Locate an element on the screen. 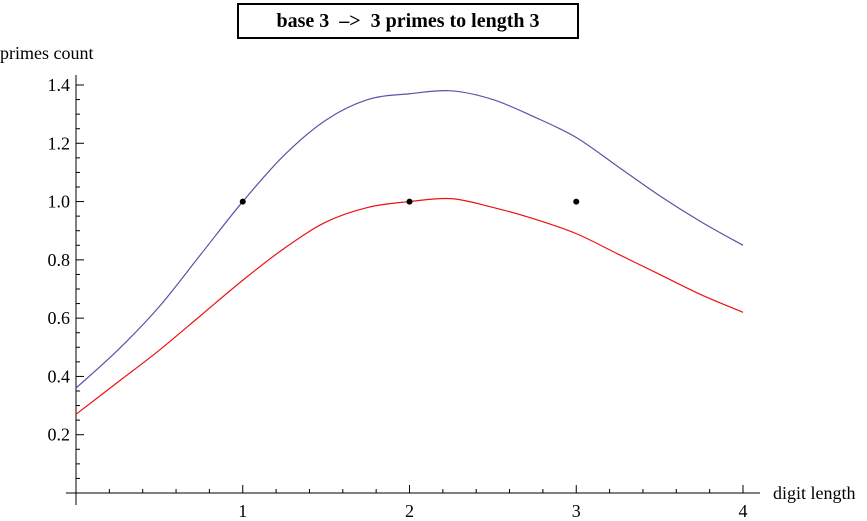 The image size is (867, 521). y-tick-label: 1.4 is located at coordinates (59, 85).